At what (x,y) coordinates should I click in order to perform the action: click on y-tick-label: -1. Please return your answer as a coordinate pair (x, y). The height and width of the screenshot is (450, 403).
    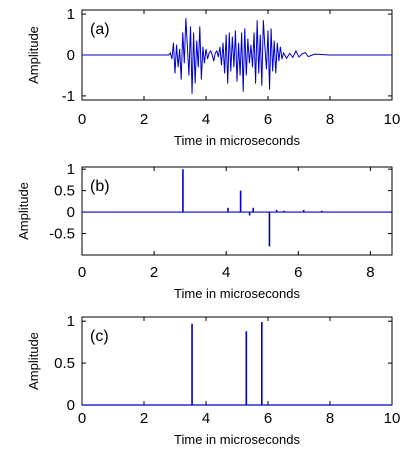
    Looking at the image, I should click on (68, 96).